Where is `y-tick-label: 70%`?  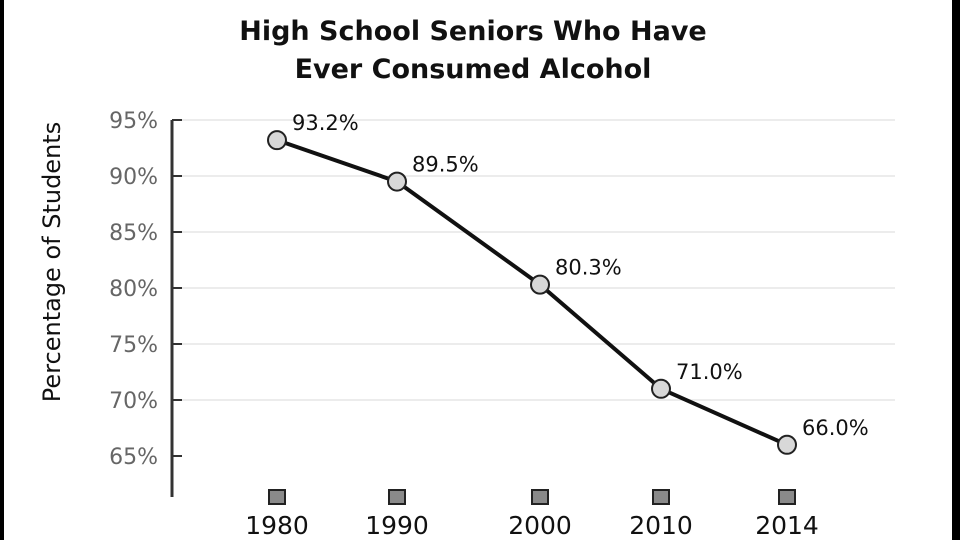
y-tick-label: 70% is located at coordinates (133, 401).